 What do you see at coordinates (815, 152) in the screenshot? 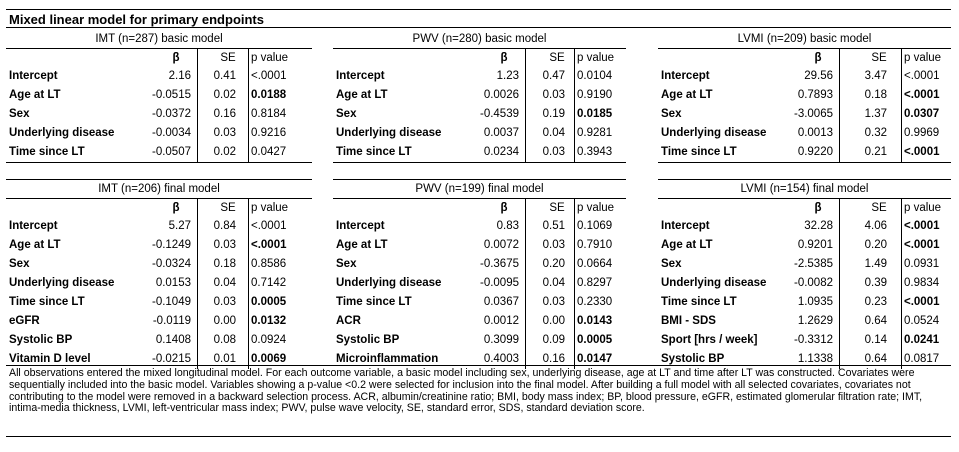
I see `beta-value: 0.9220` at bounding box center [815, 152].